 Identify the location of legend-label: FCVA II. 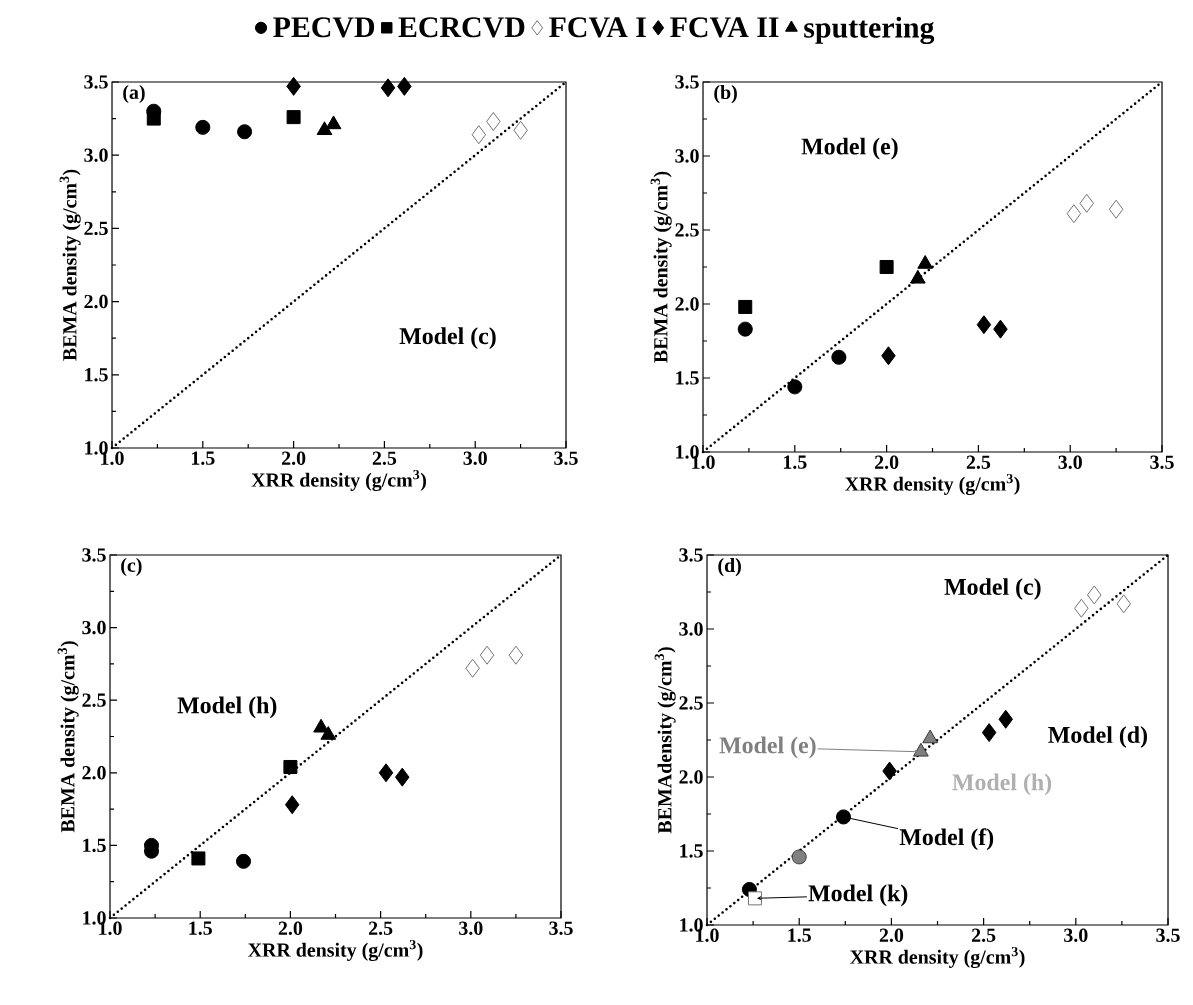
(724, 27).